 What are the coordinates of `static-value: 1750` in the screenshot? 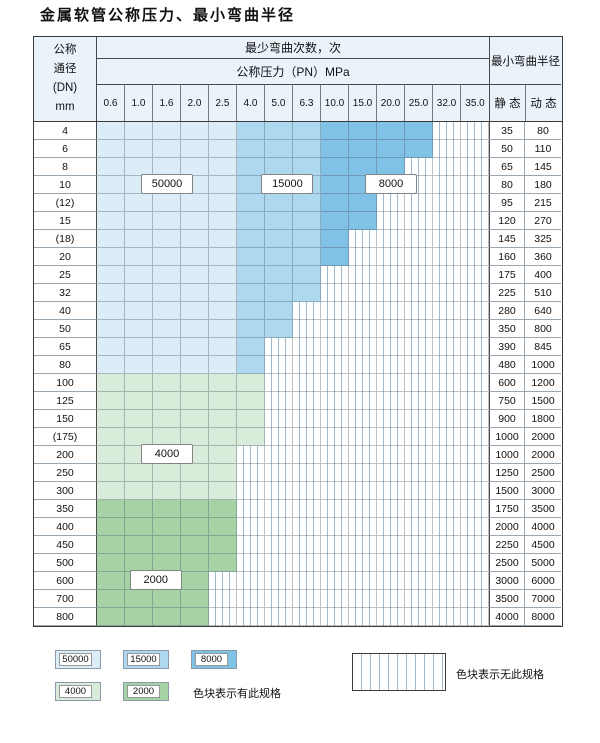 It's located at (507, 509).